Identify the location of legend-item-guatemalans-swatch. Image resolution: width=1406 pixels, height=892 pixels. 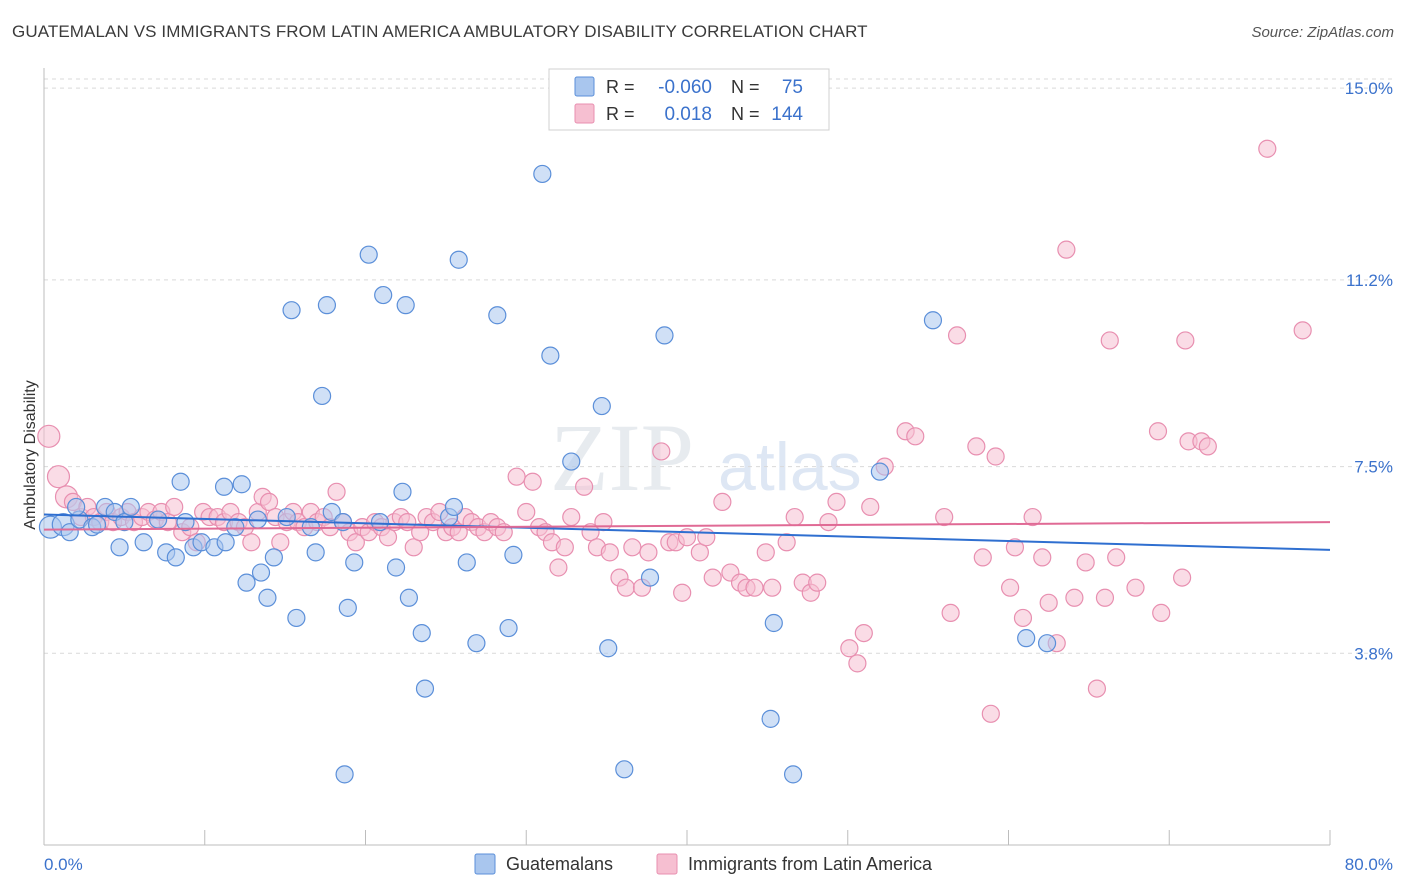
(485, 864).